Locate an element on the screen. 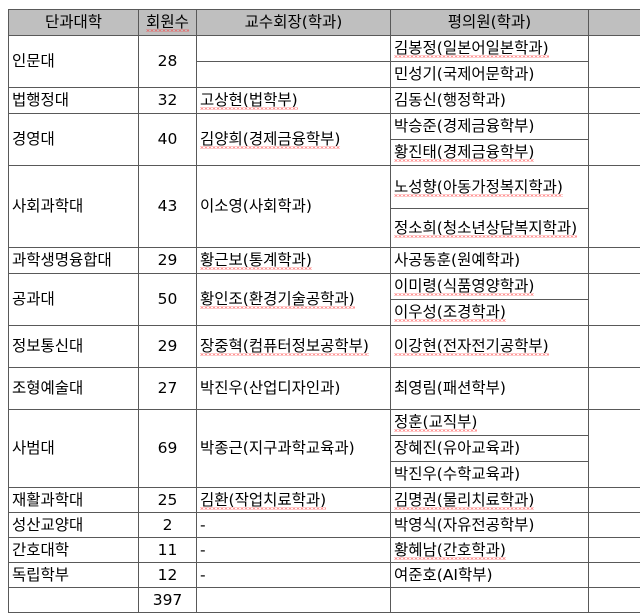 The image size is (640, 613). cell-total-senator is located at coordinates (490, 600).